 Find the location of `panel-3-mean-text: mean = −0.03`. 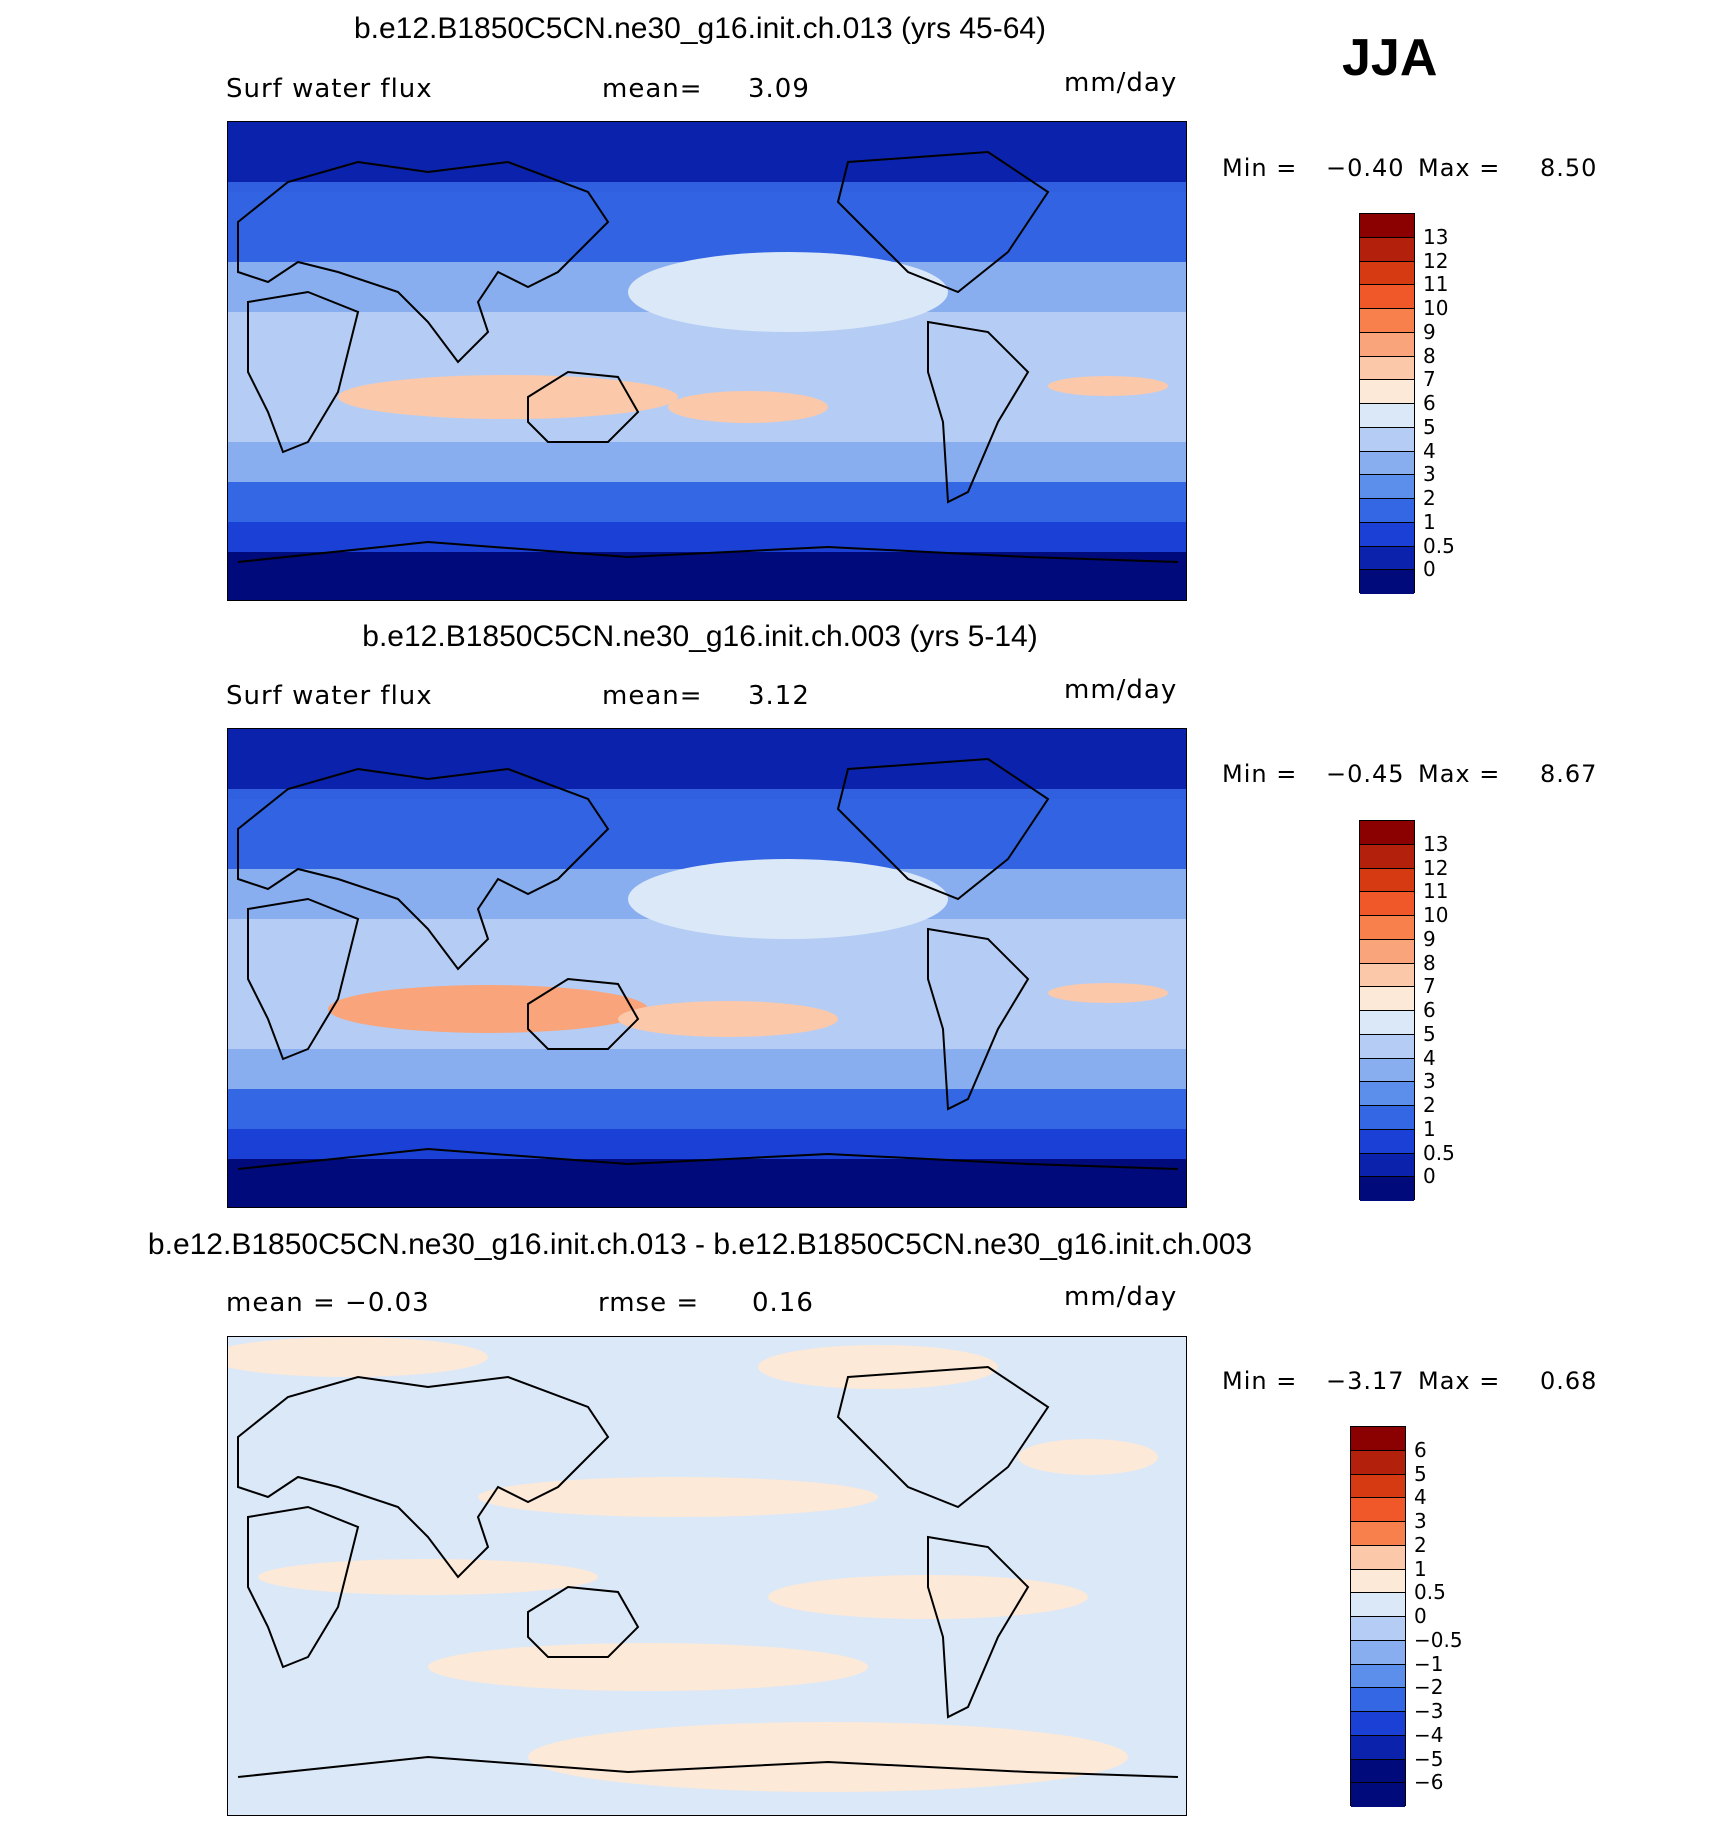

panel-3-mean-text: mean = −0.03 is located at coordinates (328, 1303).